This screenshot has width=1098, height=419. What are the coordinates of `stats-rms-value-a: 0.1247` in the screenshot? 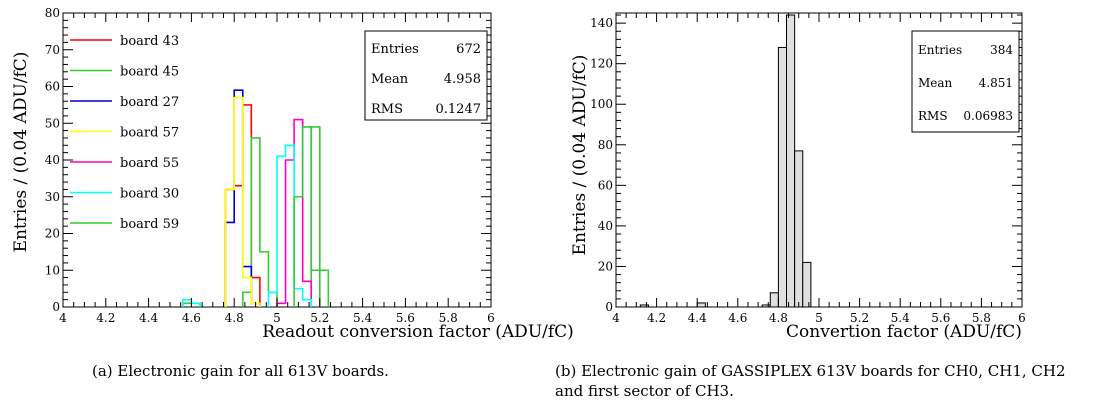 It's located at (459, 109).